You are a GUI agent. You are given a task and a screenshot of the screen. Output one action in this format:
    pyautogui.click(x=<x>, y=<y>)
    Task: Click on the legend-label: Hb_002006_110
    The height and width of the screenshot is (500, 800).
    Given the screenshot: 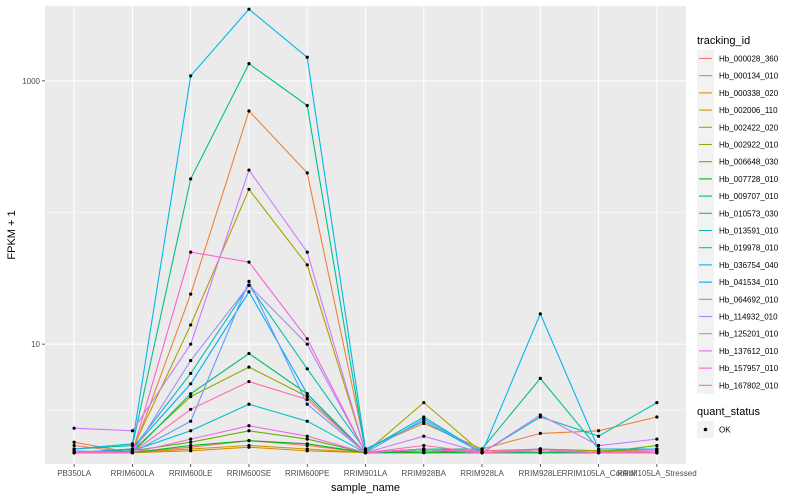 What is the action you would take?
    pyautogui.click(x=748, y=110)
    